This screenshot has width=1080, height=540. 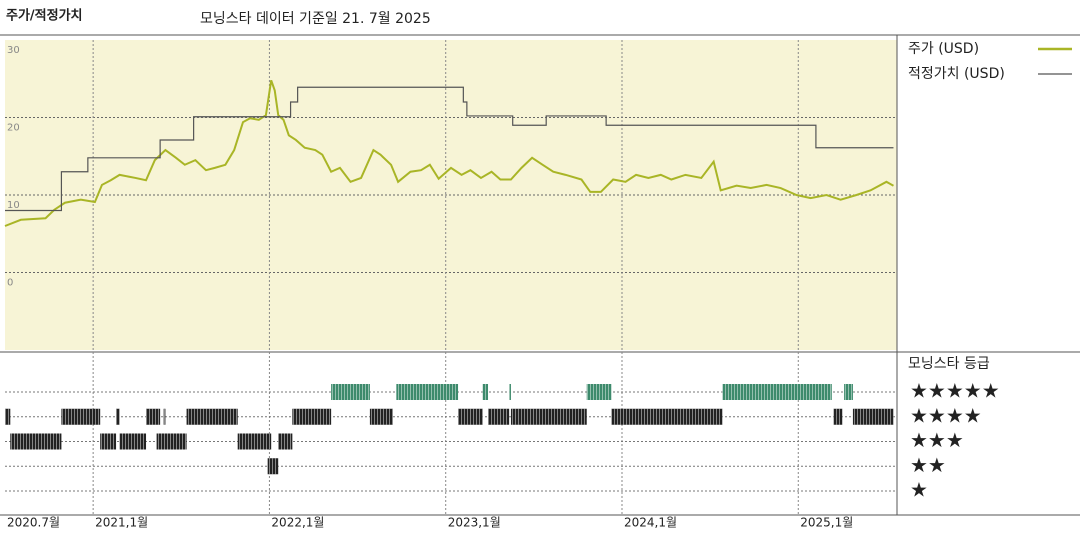 I want to click on rating-label: ★, so click(x=919, y=490).